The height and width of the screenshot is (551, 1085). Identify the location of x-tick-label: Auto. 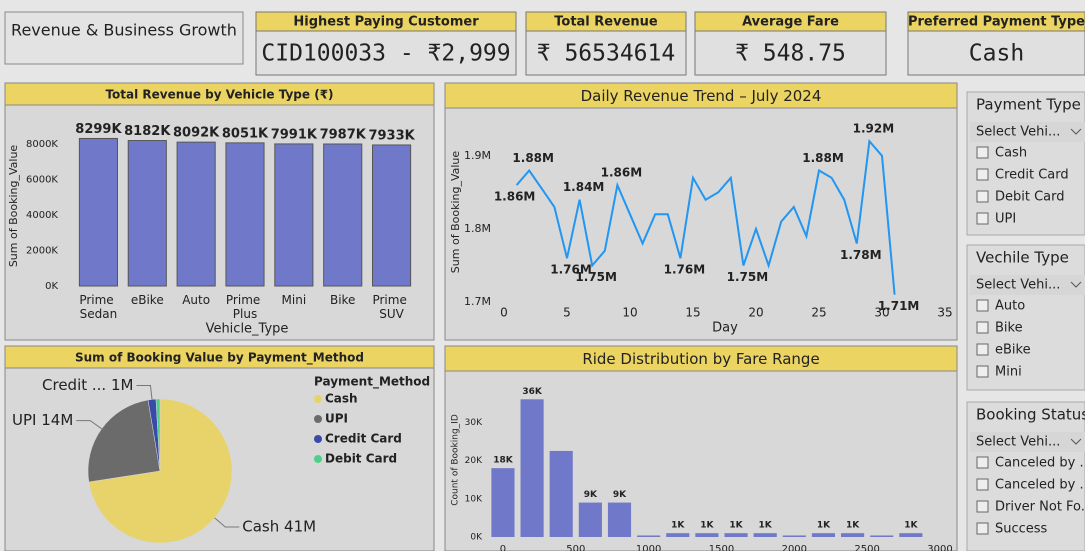
(196, 300).